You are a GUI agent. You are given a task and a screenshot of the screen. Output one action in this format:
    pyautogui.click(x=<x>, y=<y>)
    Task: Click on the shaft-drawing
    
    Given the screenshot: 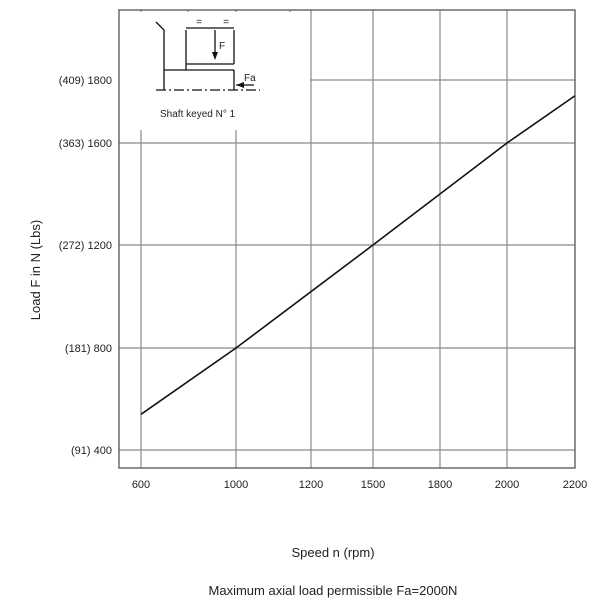 What is the action you would take?
    pyautogui.click(x=204, y=55)
    